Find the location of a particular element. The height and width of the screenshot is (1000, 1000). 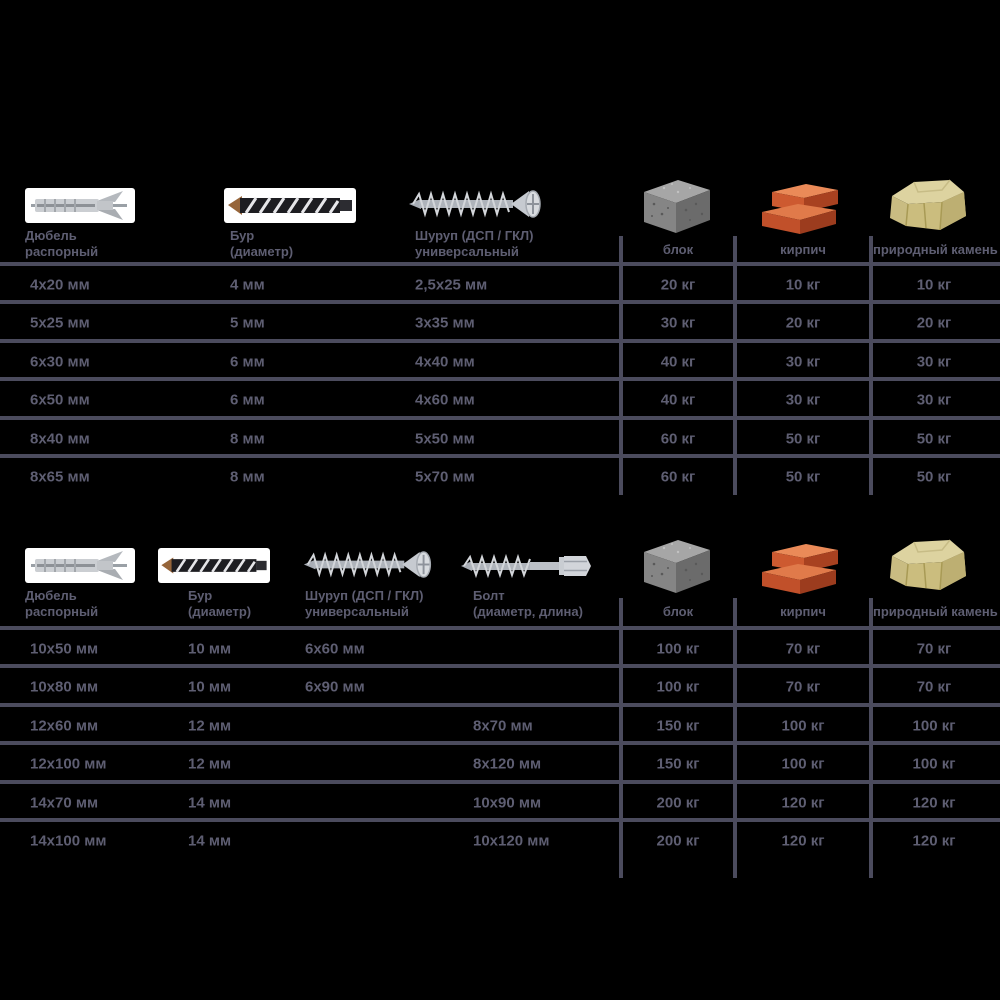

screw-icon is located at coordinates (475, 204).